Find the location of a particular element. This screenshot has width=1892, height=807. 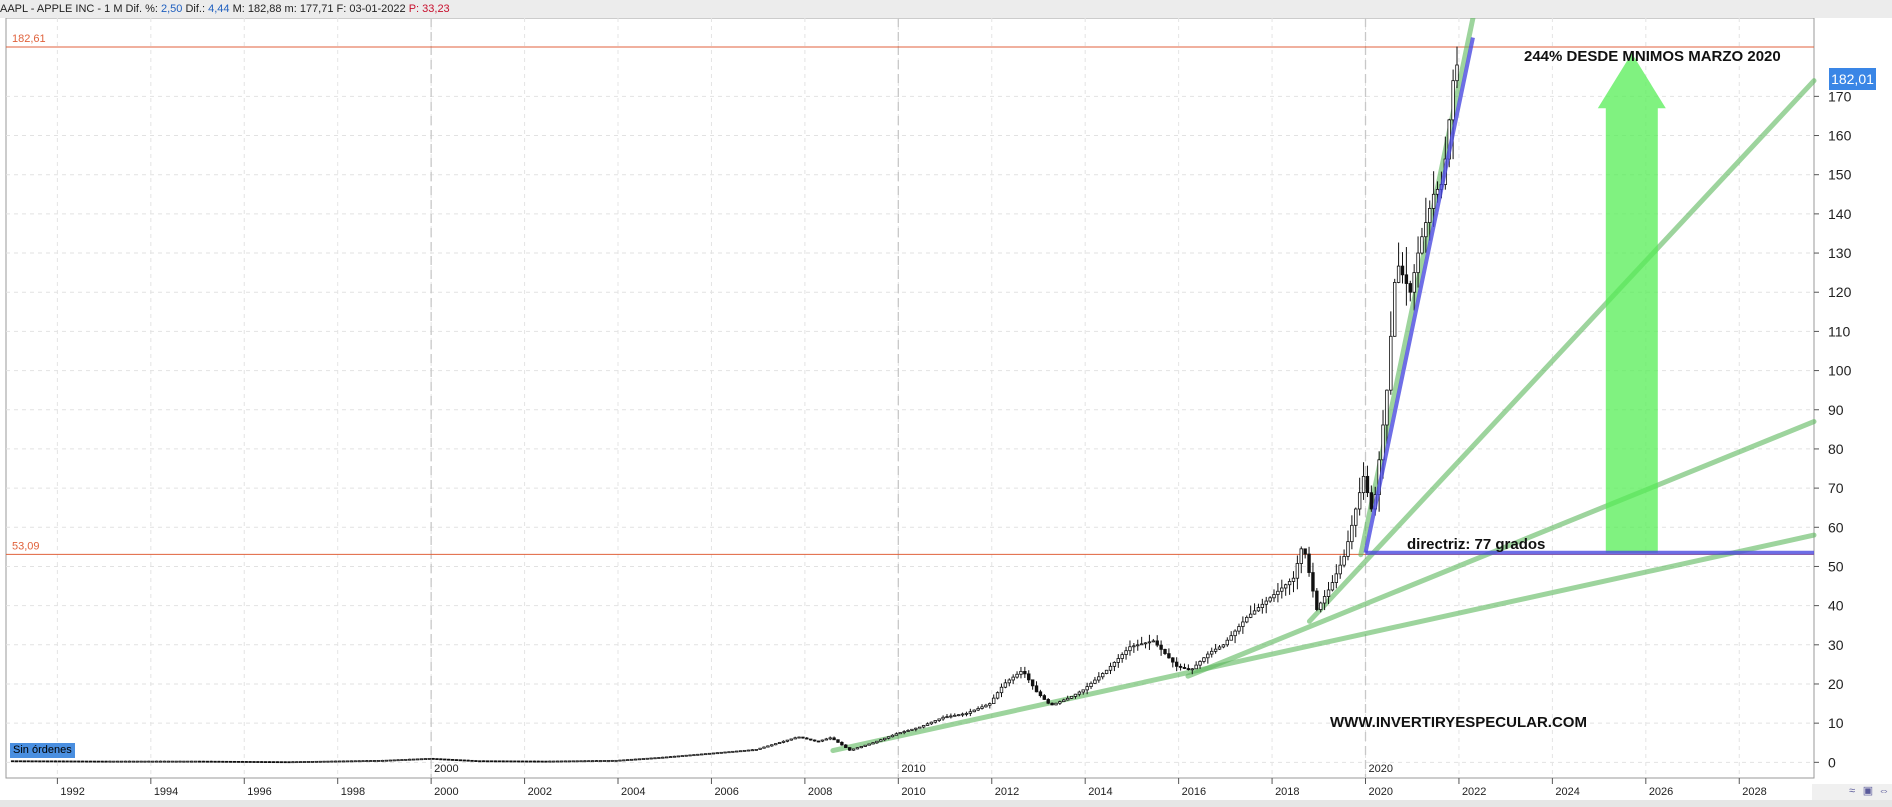

chart-type-icon: ≈ is located at coordinates (1852, 791).